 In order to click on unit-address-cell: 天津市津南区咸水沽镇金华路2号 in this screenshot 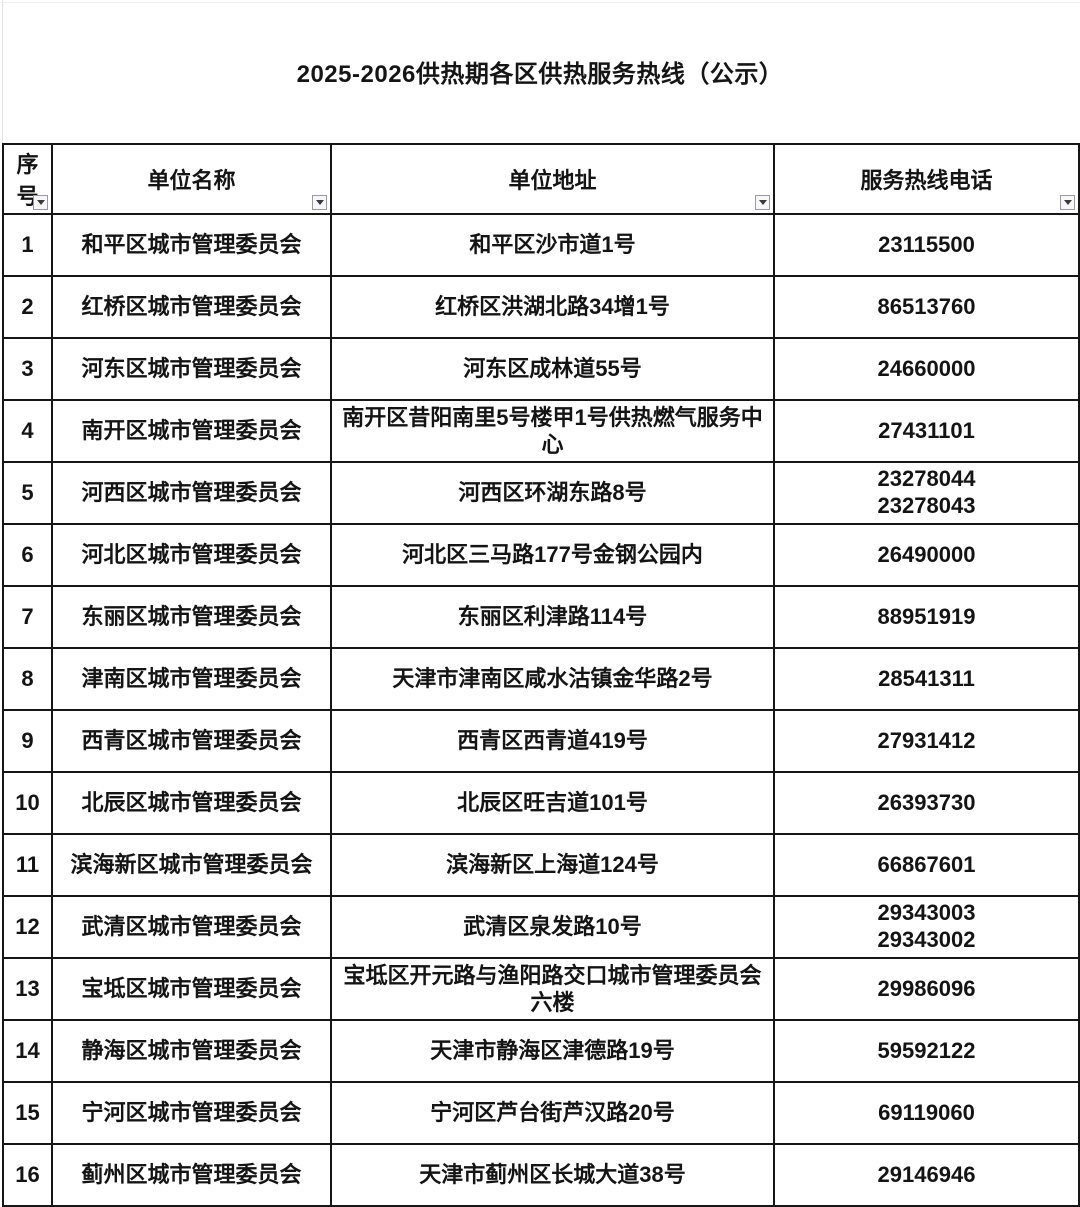, I will do `click(552, 679)`.